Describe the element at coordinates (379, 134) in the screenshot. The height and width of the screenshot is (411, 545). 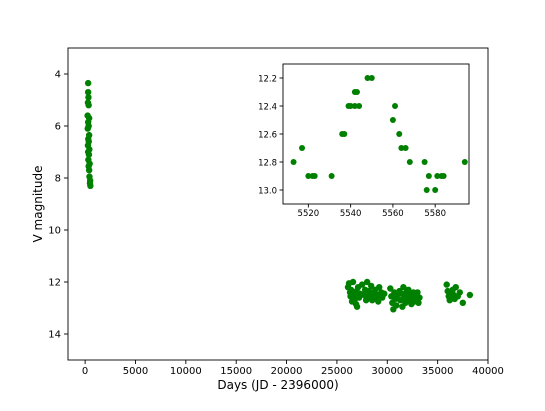
I see `inset-data-points` at that location.